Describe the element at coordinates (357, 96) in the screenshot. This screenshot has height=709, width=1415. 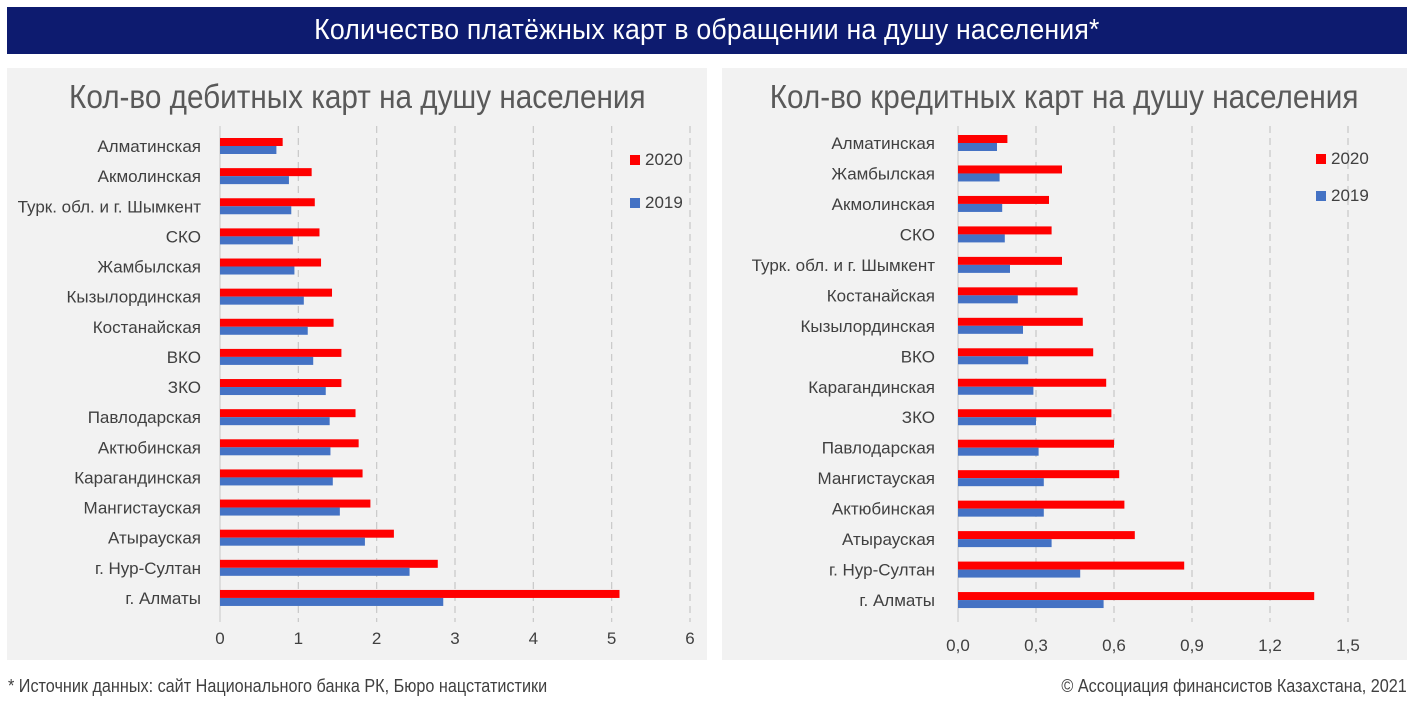
I see `debit-chart-title: Кол-во дебитных карт на душу населения` at that location.